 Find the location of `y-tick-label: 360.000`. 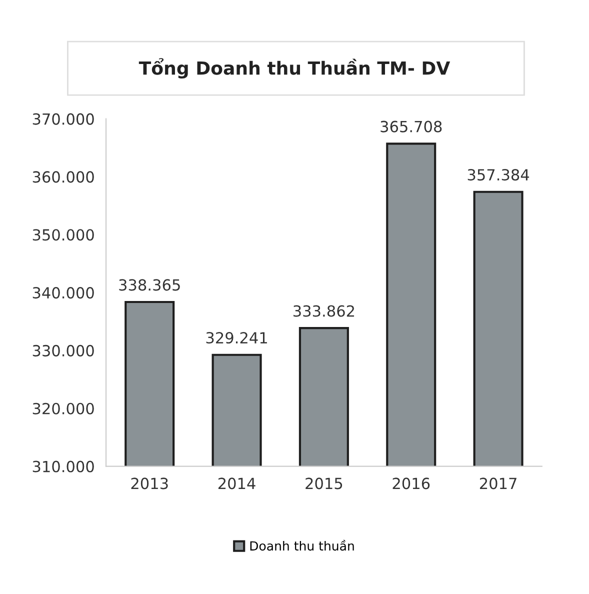

y-tick-label: 360.000 is located at coordinates (63, 177).